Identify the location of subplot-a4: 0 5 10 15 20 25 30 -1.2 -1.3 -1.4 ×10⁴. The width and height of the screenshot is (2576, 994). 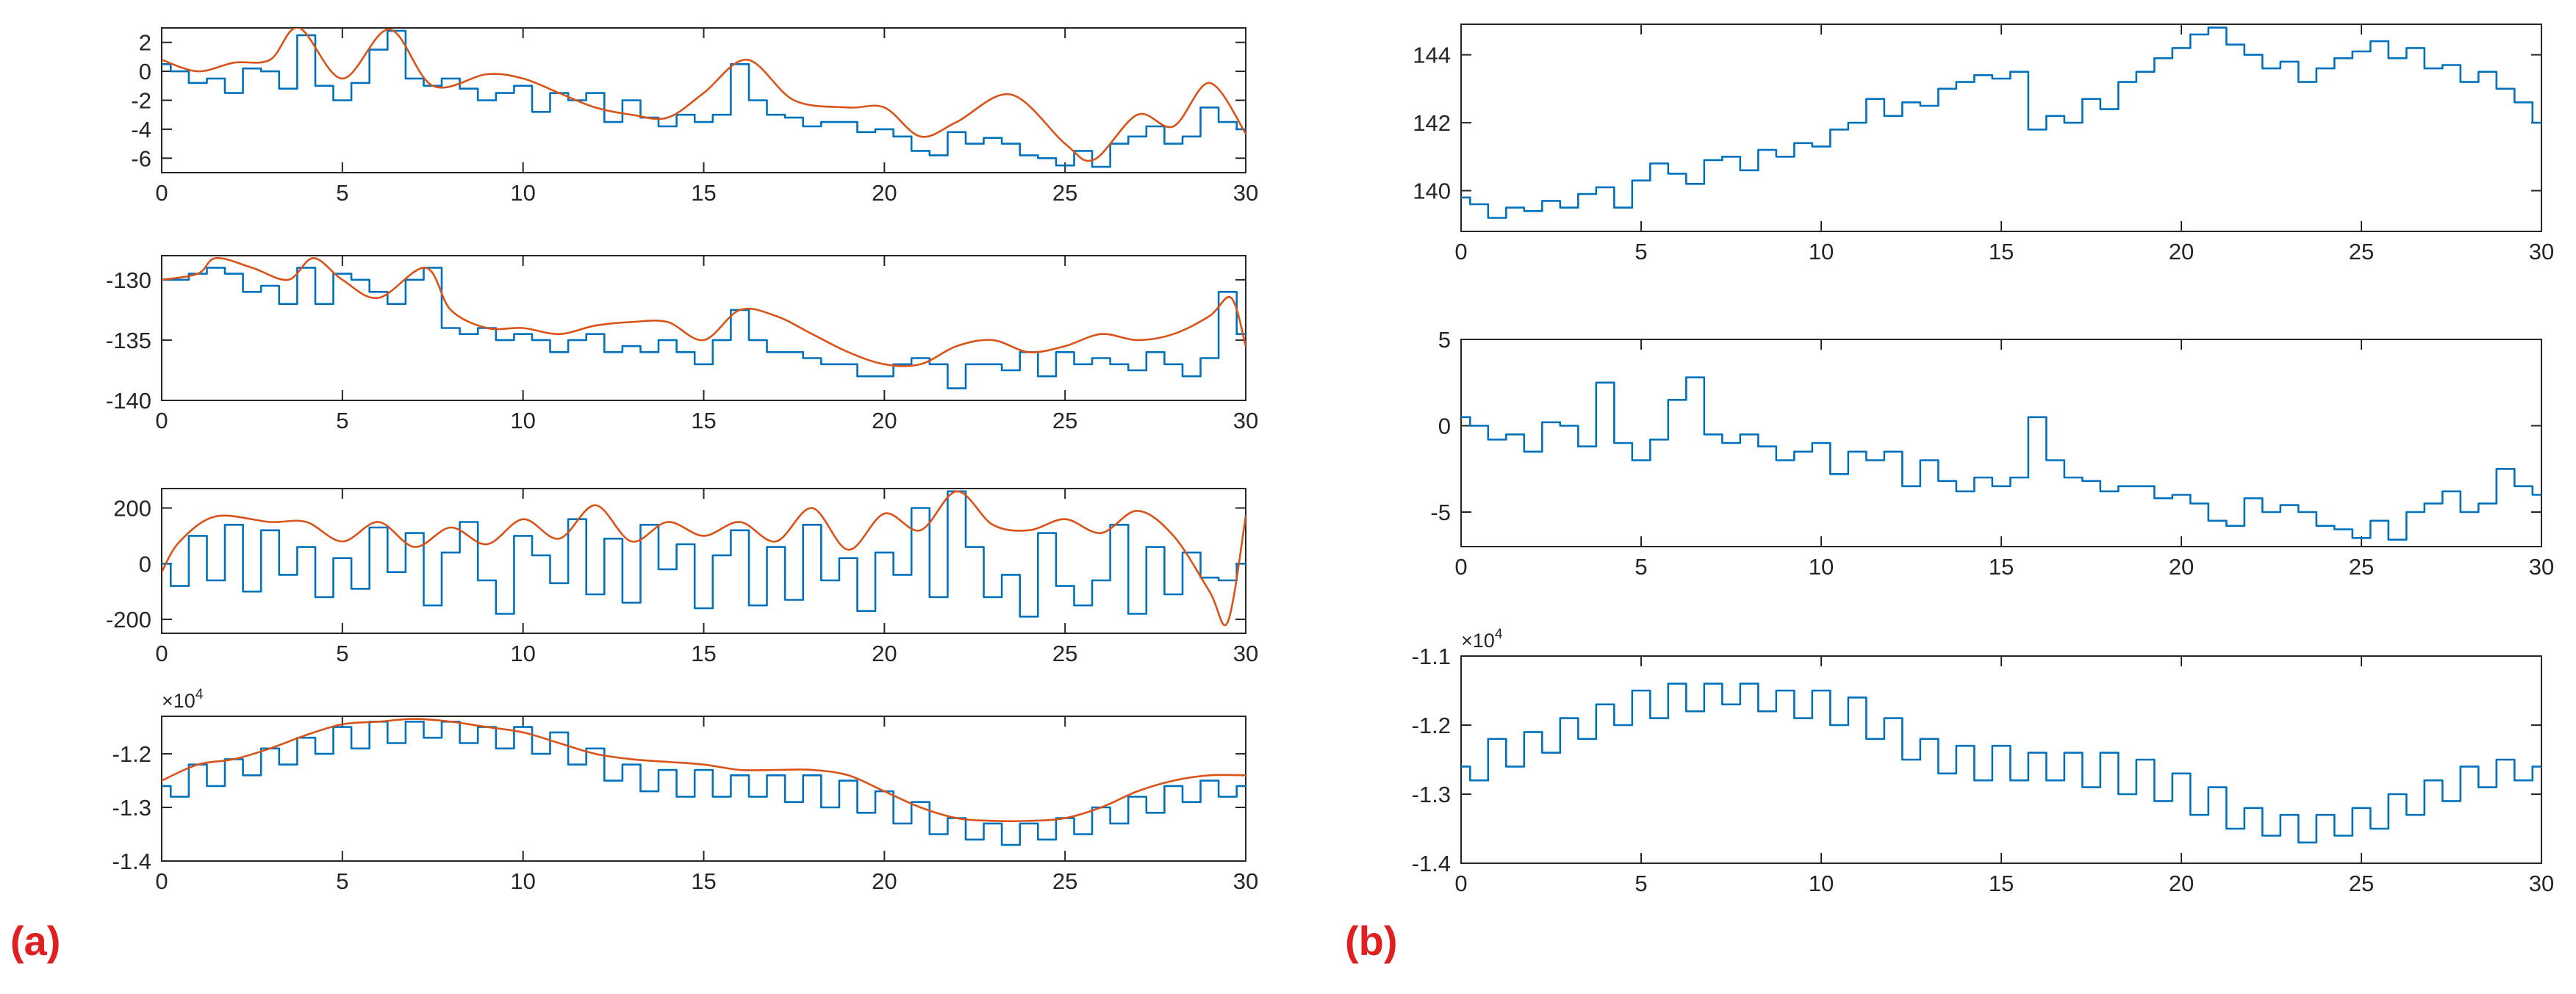
(685, 790).